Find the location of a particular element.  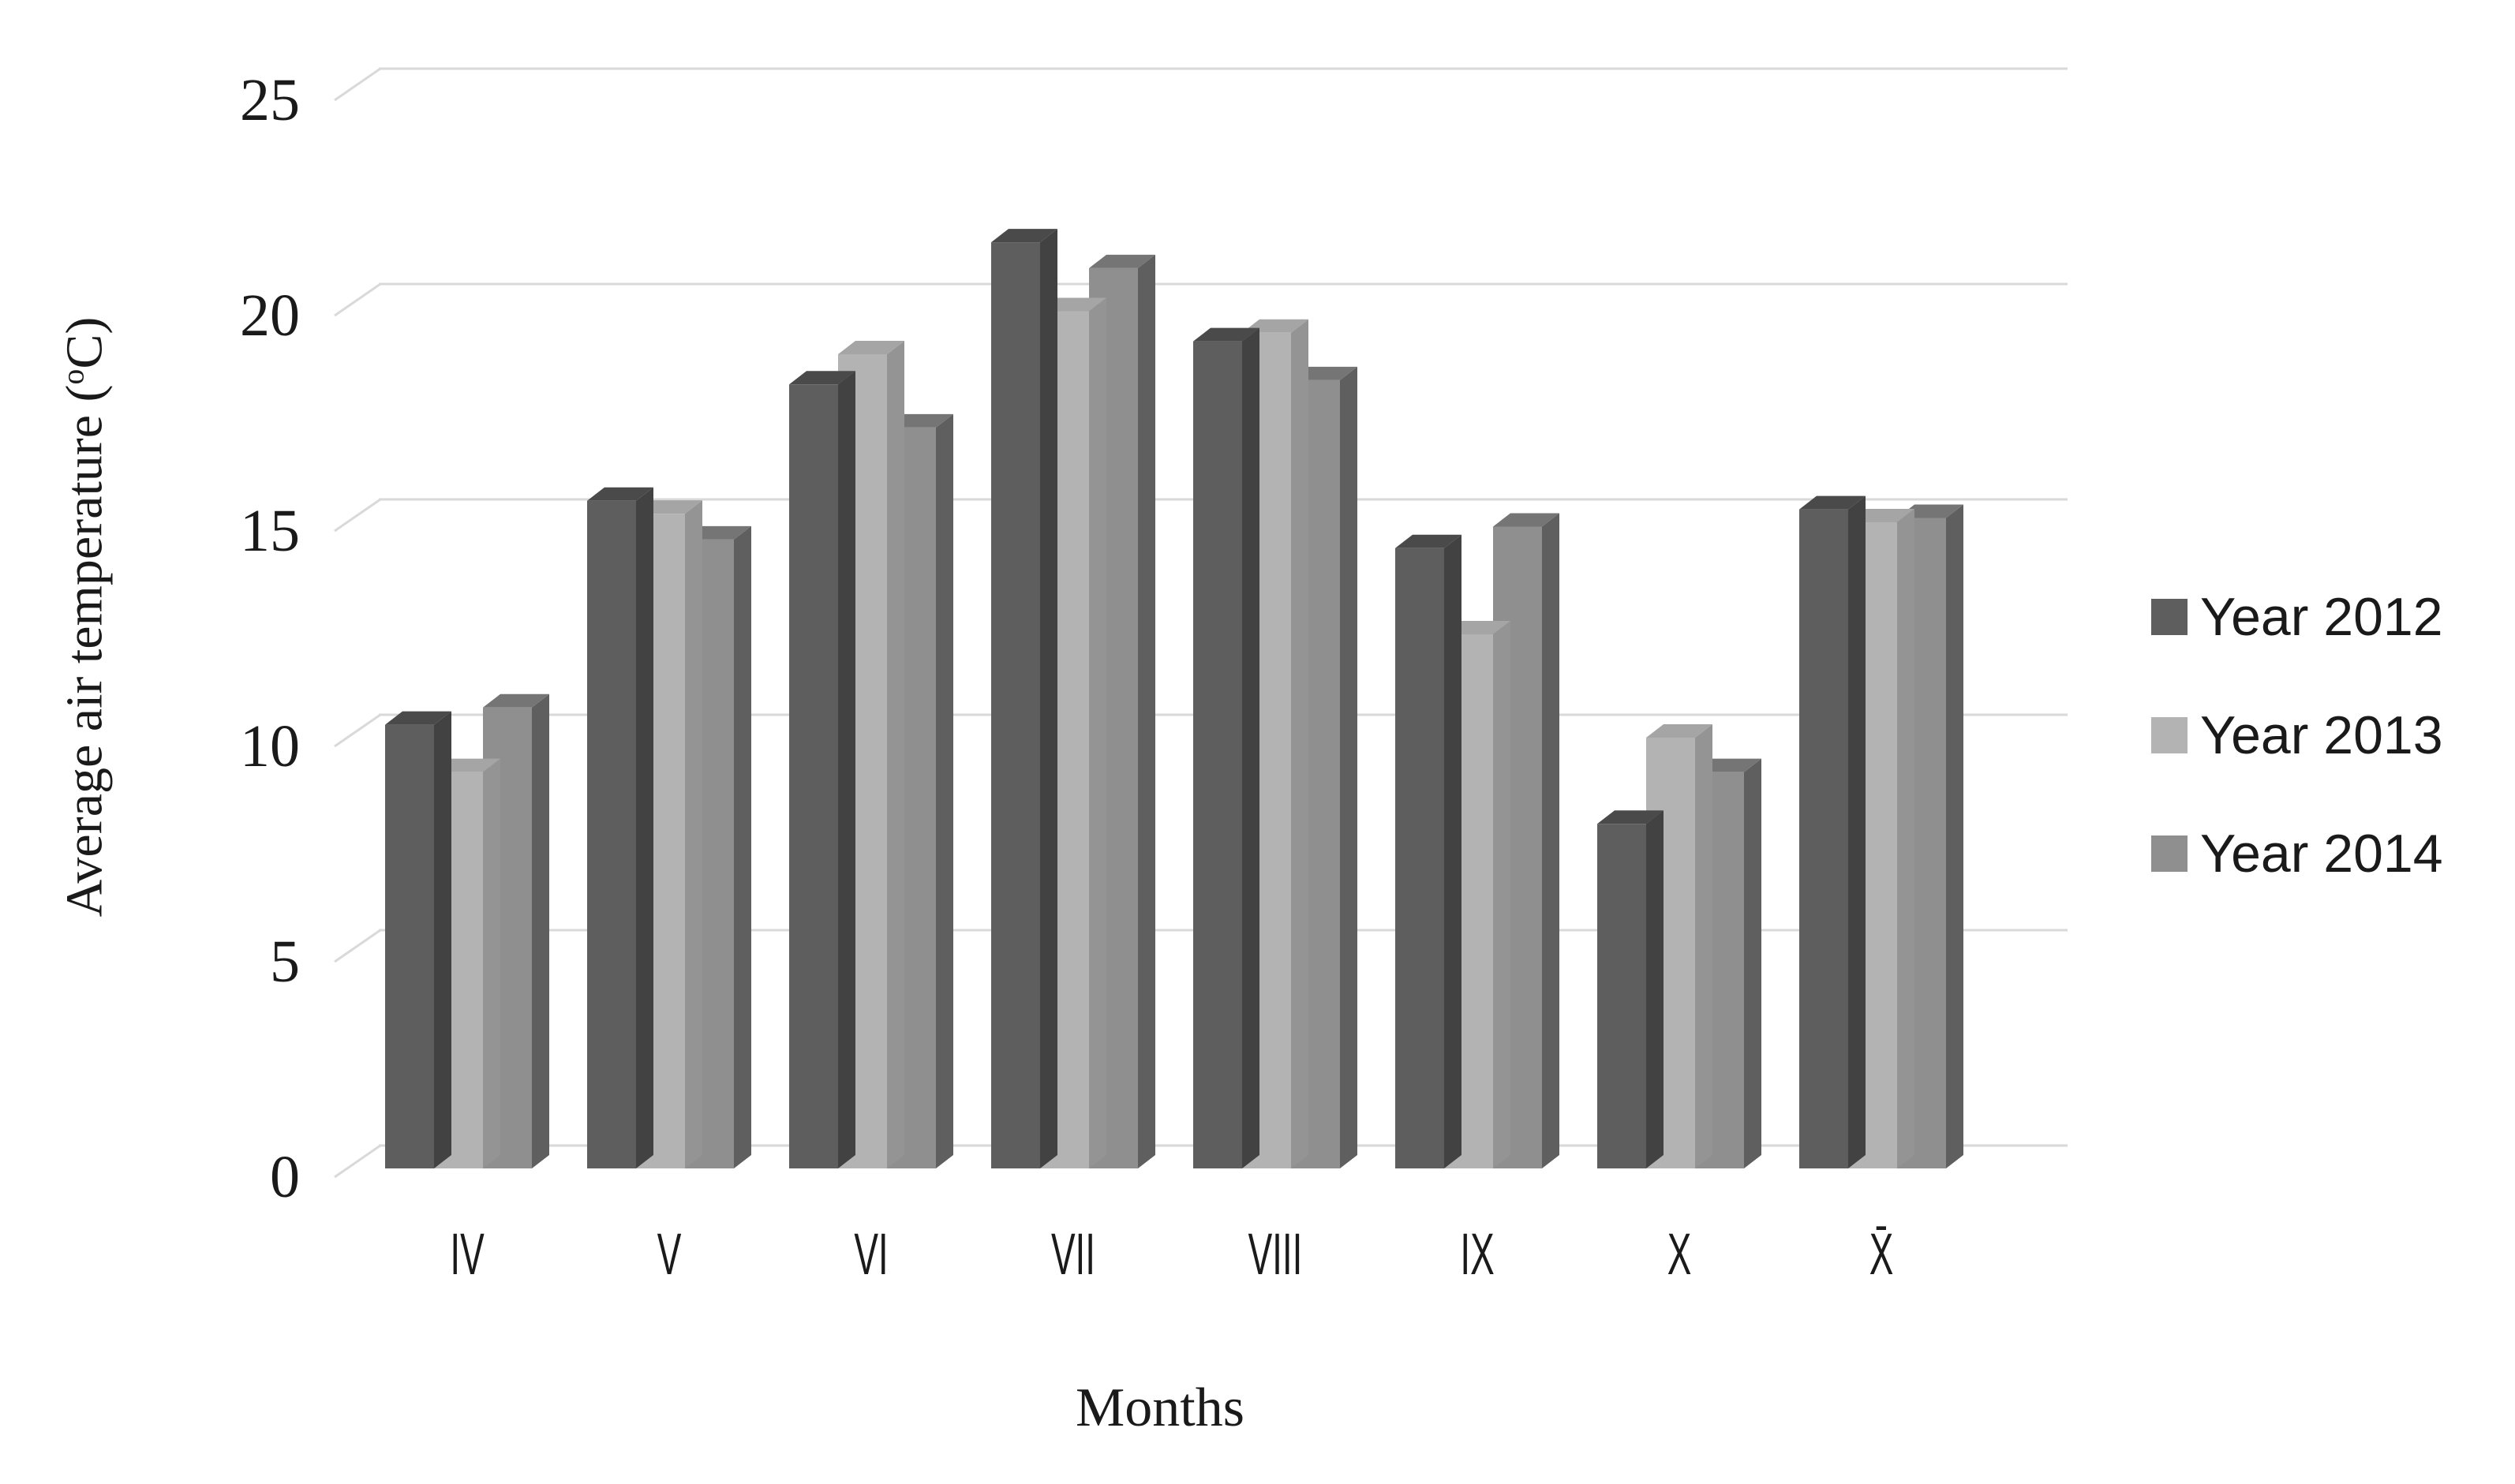

bar-side-year-2013-X is located at coordinates (1704, 946).